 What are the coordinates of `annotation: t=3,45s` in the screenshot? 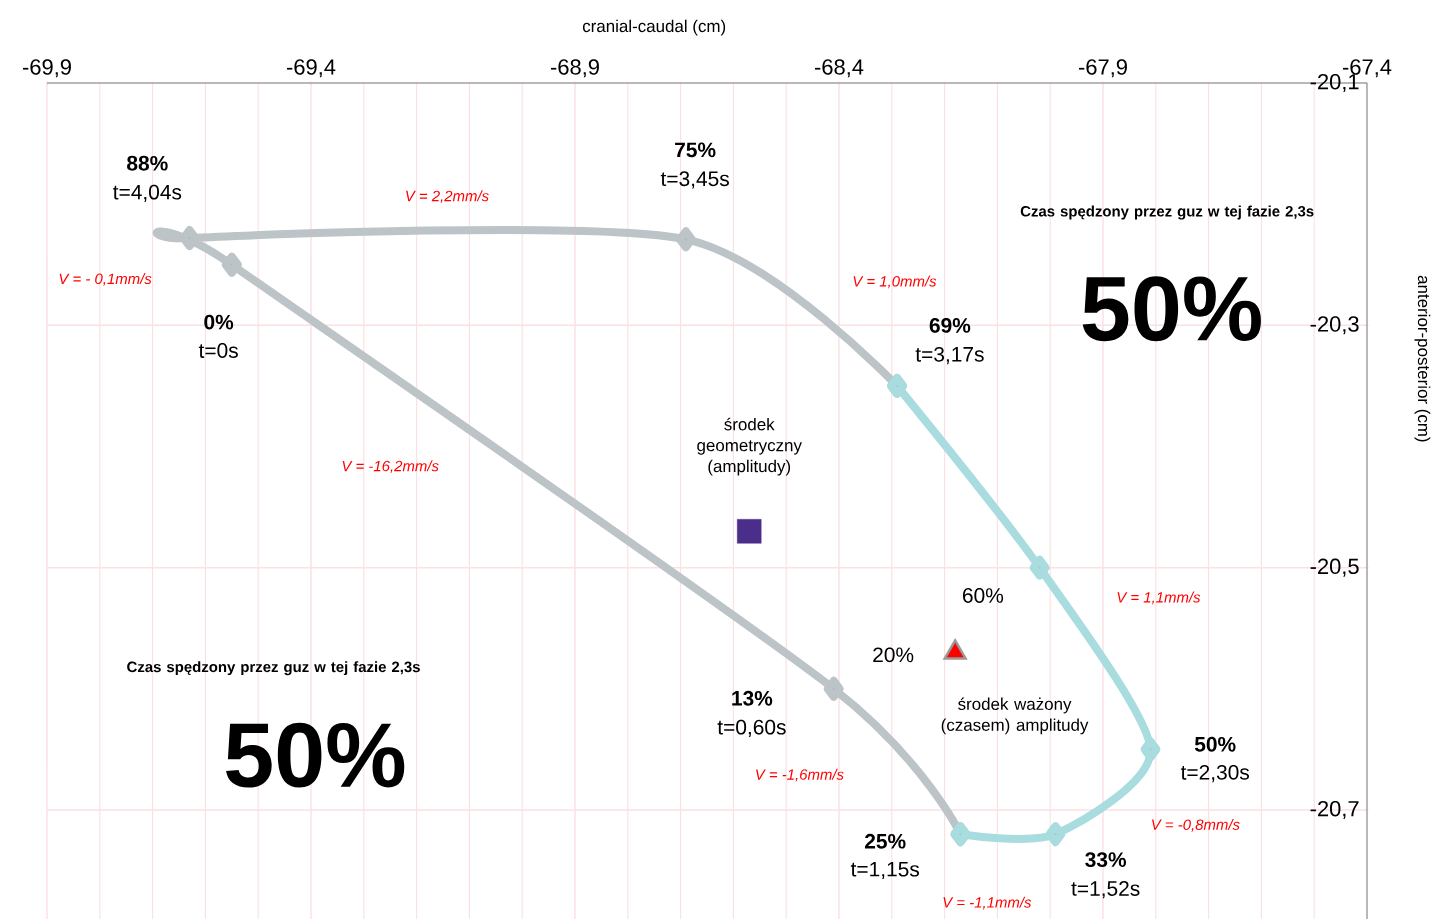 It's located at (694, 180).